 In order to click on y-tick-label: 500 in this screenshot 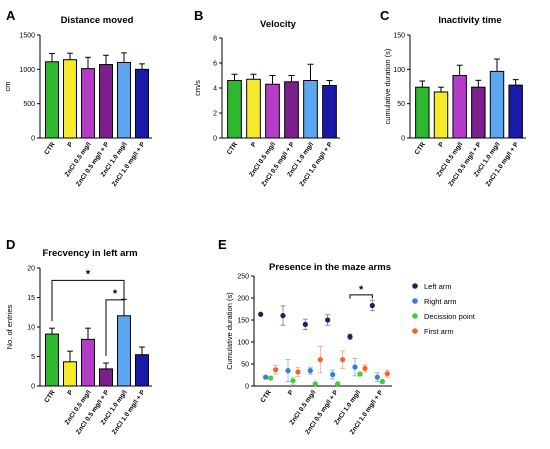, I will do `click(29, 104)`.